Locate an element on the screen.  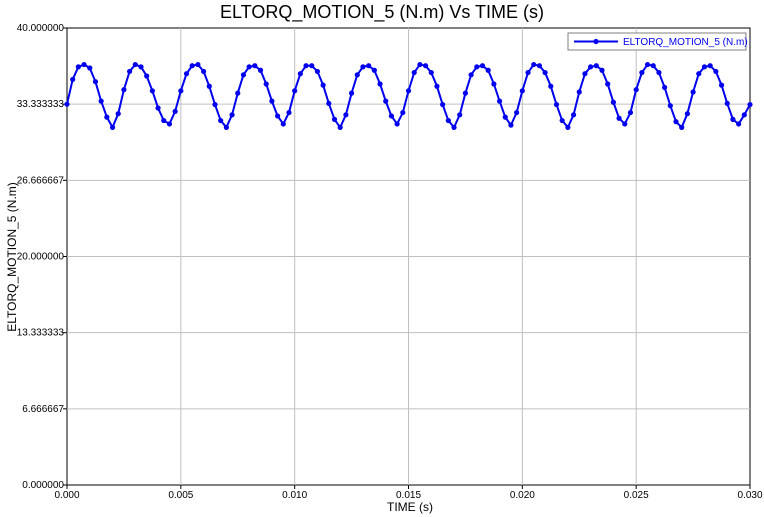
chart-title: ELTORQ_MOTION_5 (N.m) Vs TIME (s) is located at coordinates (382, 12).